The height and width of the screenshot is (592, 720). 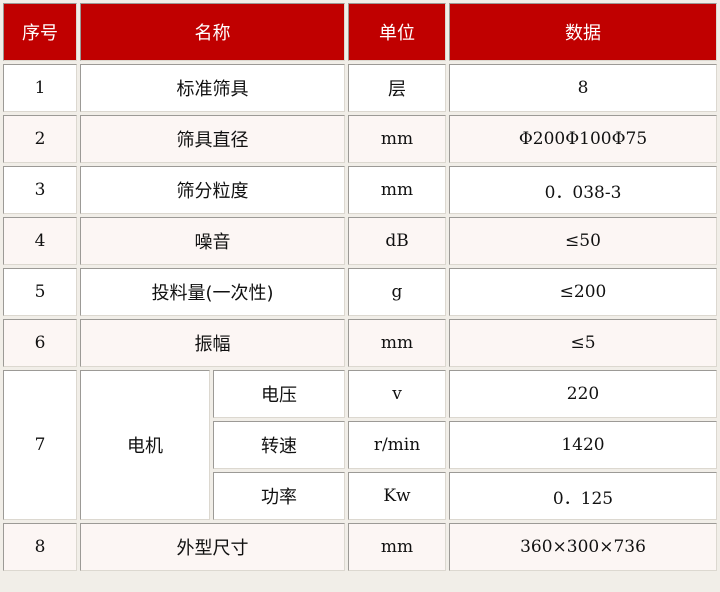 I want to click on table-row-motor: 转速 r/min 1420, so click(x=360, y=445).